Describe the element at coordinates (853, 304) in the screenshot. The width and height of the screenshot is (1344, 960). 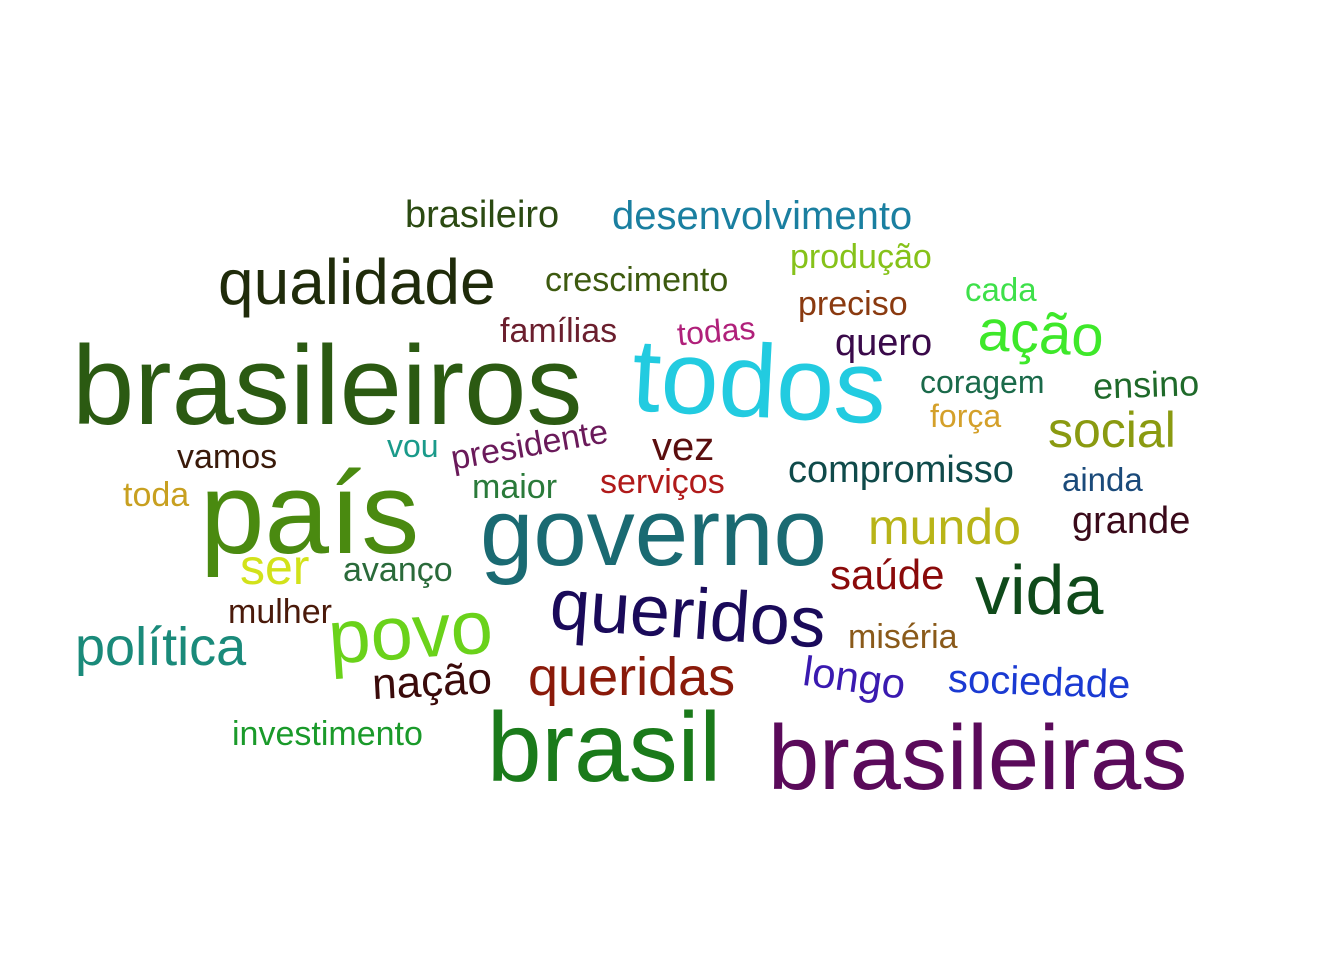
I see `word-preciso: preciso` at that location.